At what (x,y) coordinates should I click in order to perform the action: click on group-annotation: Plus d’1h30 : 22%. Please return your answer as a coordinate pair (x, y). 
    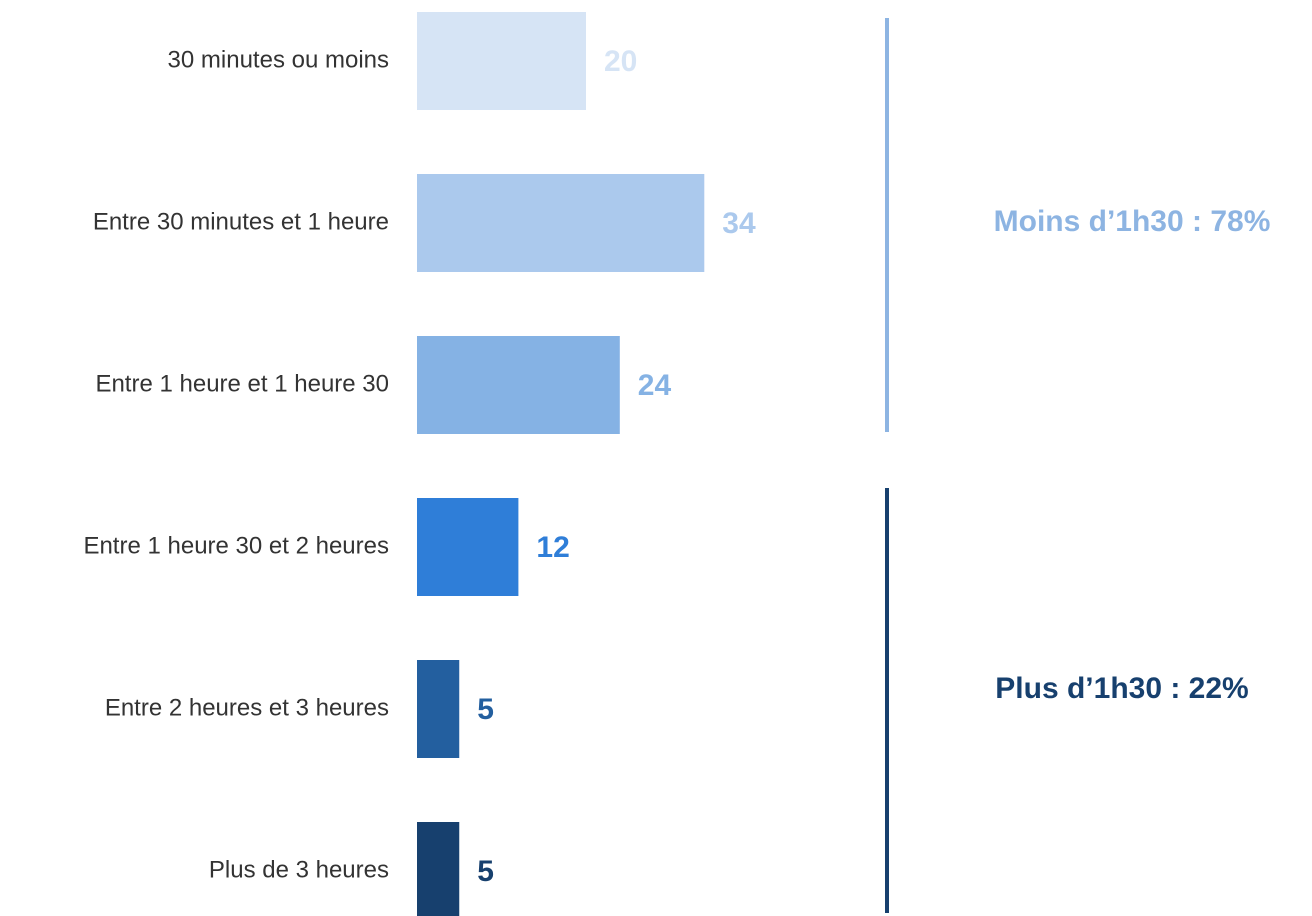
    Looking at the image, I should click on (1121, 688).